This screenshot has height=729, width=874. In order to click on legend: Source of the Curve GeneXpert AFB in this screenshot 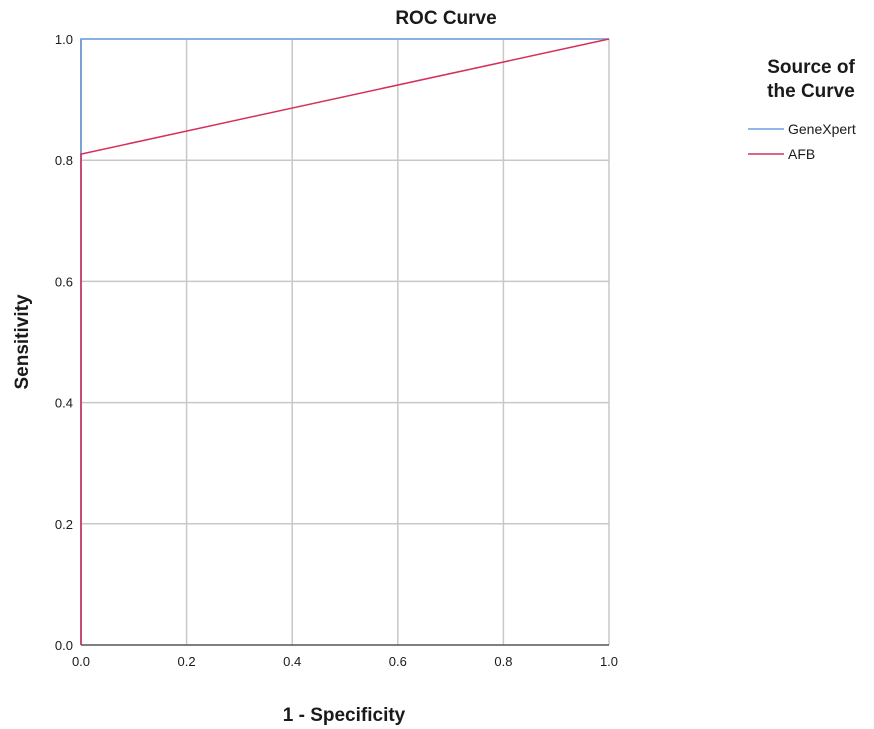, I will do `click(802, 109)`.